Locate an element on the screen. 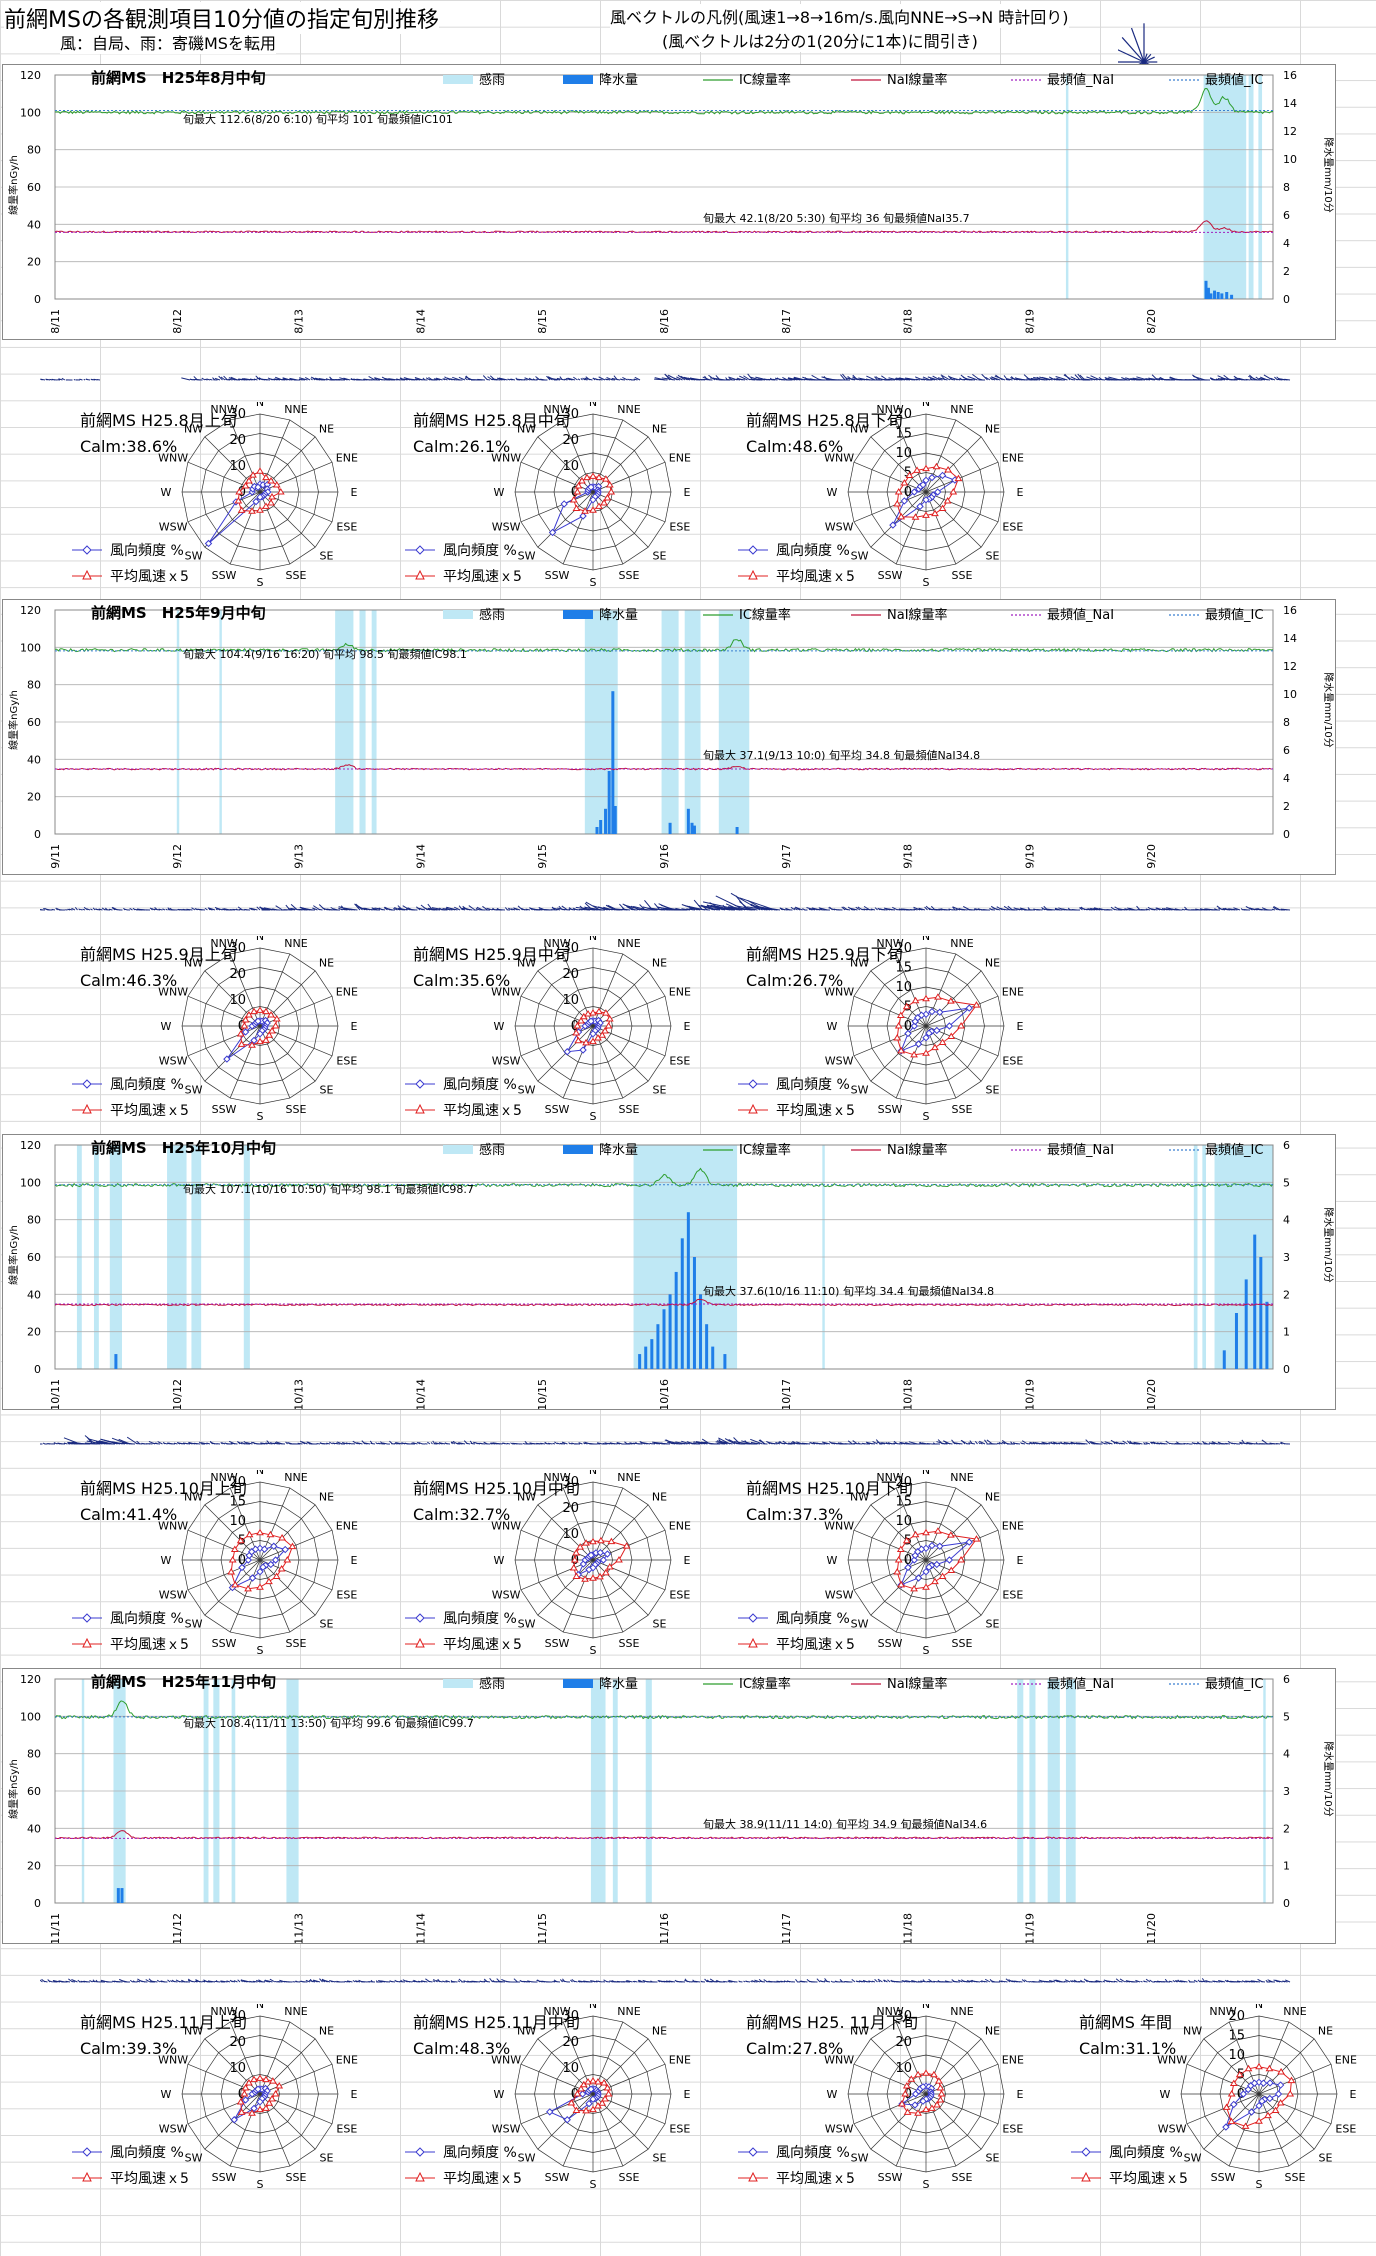 The height and width of the screenshot is (2256, 1376). rose-direction-label: SE is located at coordinates (659, 1624).